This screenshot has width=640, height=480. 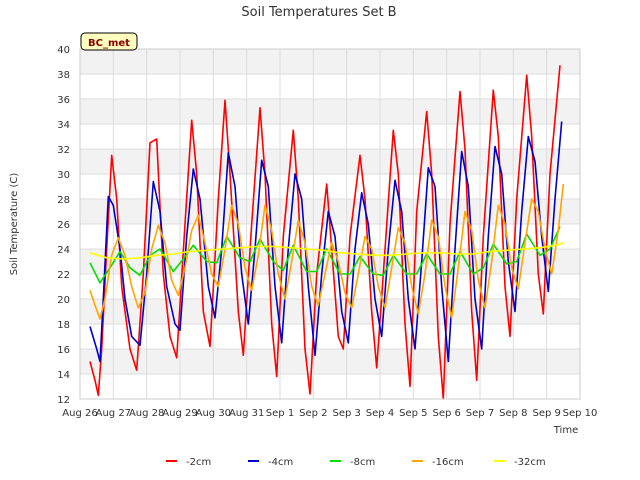 I want to click on x-tick-label: Sep 5, so click(x=413, y=413).